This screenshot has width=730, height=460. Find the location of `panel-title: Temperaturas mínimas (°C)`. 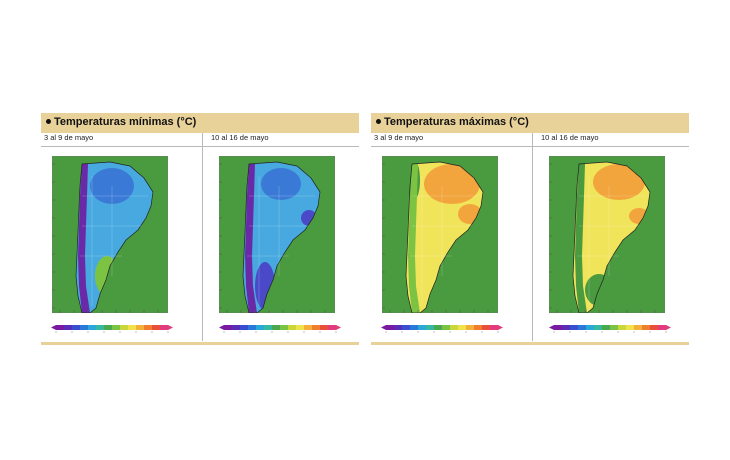

panel-title: Temperaturas mínimas (°C) is located at coordinates (125, 122).